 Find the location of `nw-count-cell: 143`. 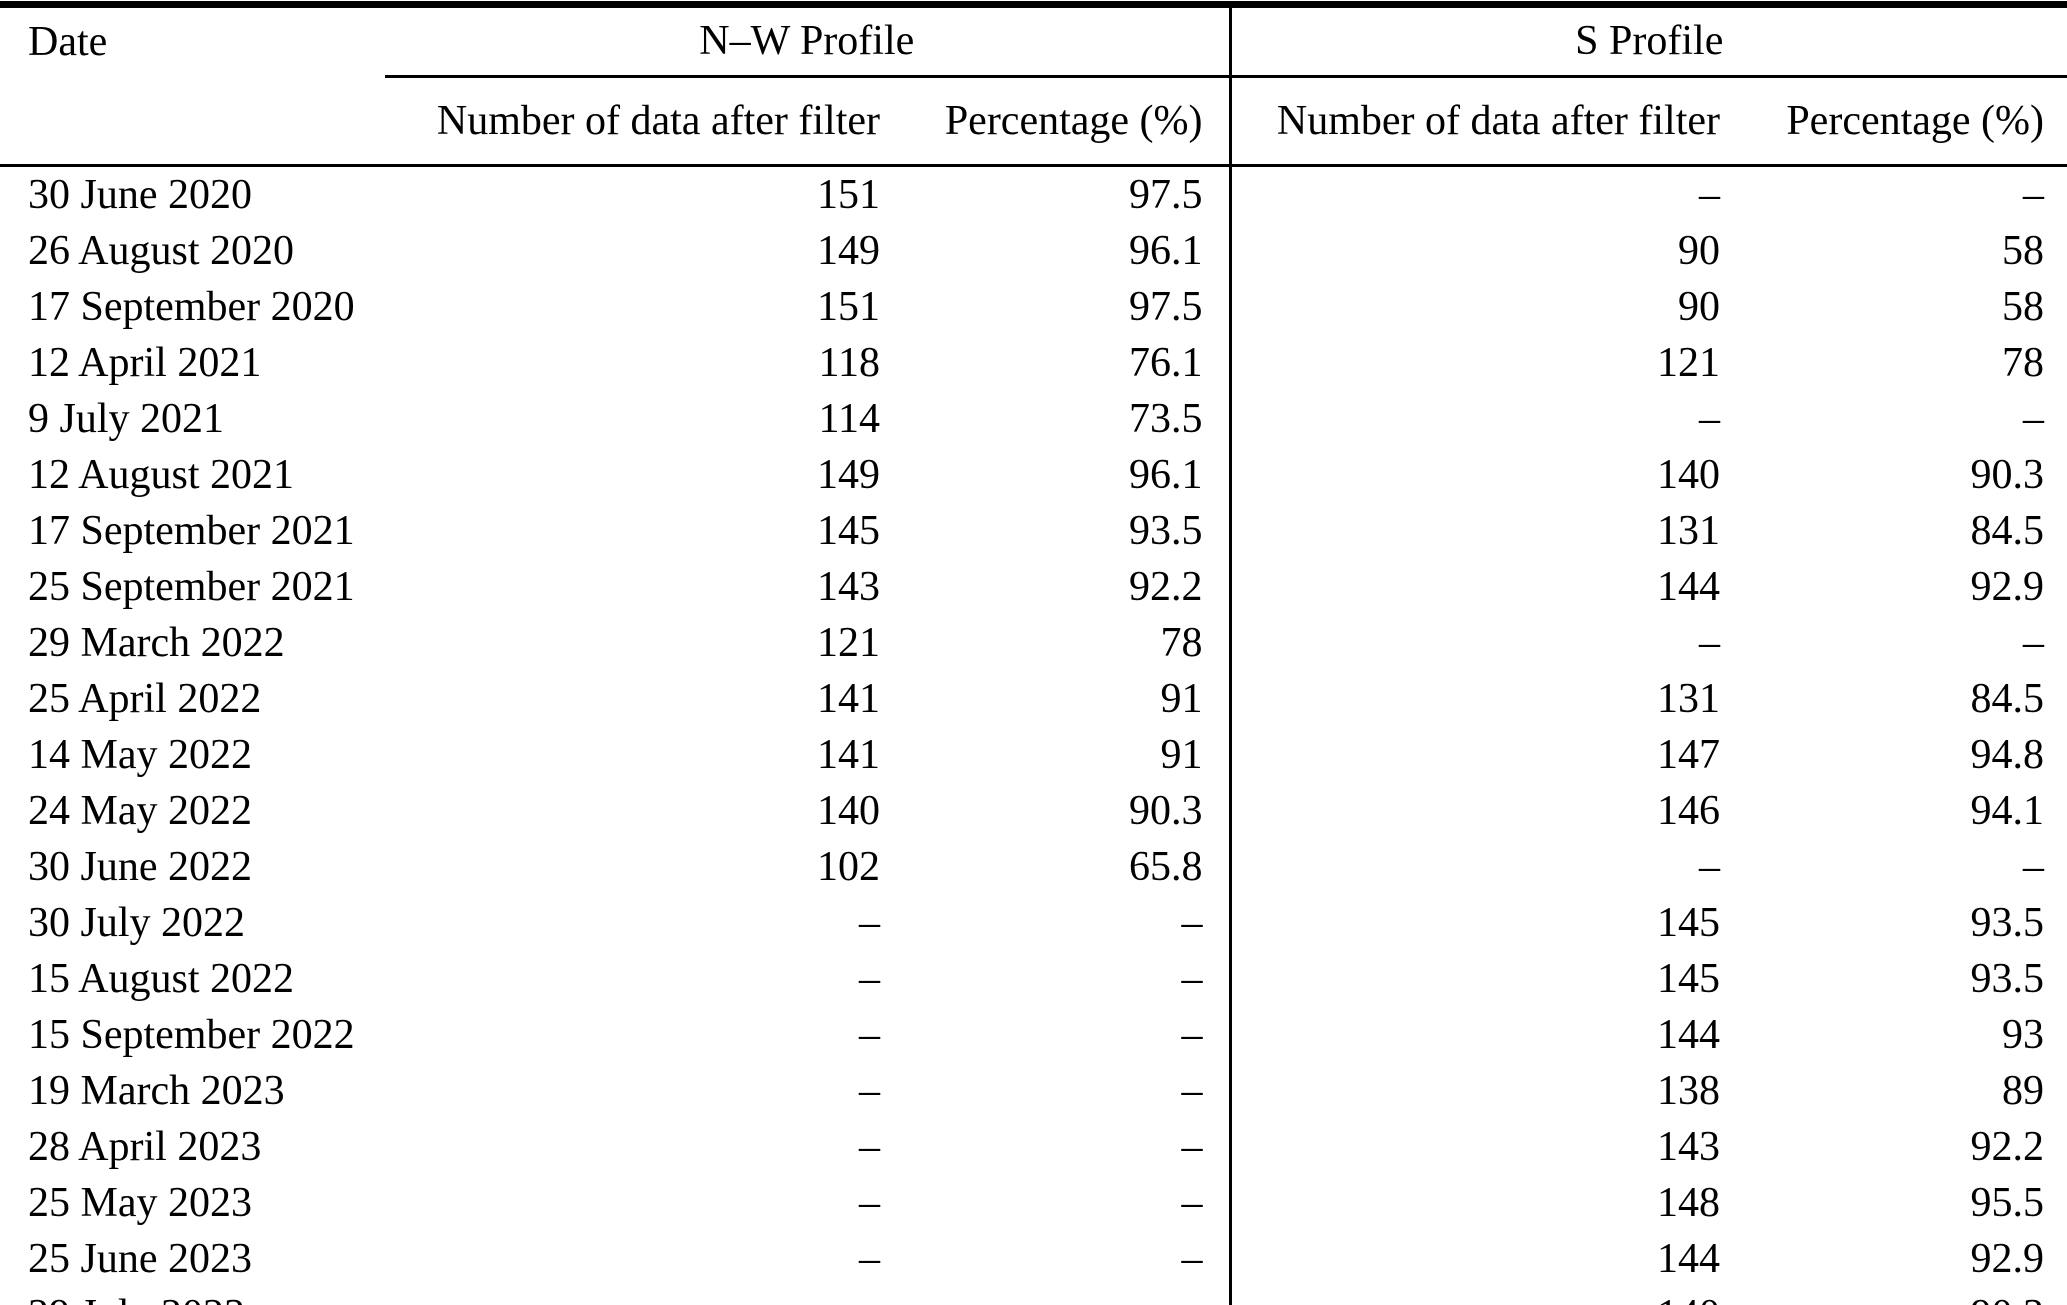

nw-count-cell: 143 is located at coordinates (848, 586).